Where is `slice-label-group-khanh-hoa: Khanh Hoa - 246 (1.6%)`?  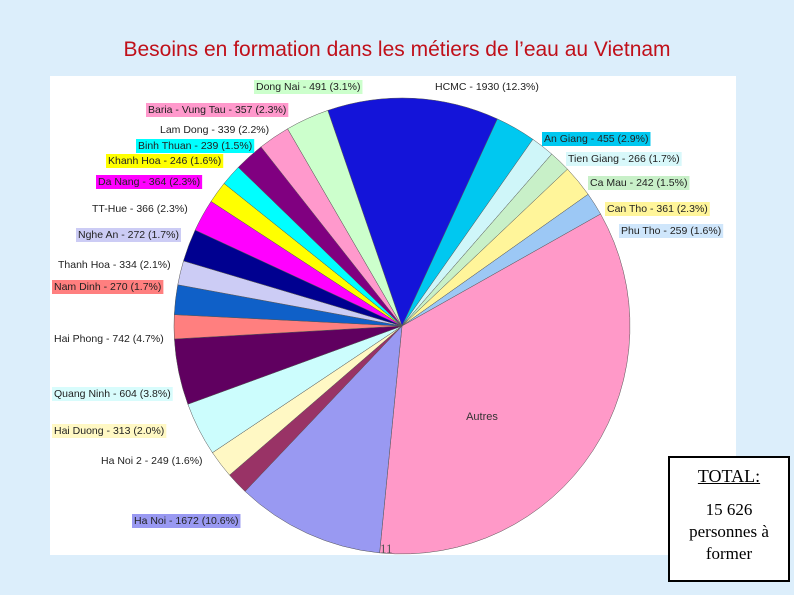
slice-label-group-khanh-hoa: Khanh Hoa - 246 (1.6%) is located at coordinates (165, 161).